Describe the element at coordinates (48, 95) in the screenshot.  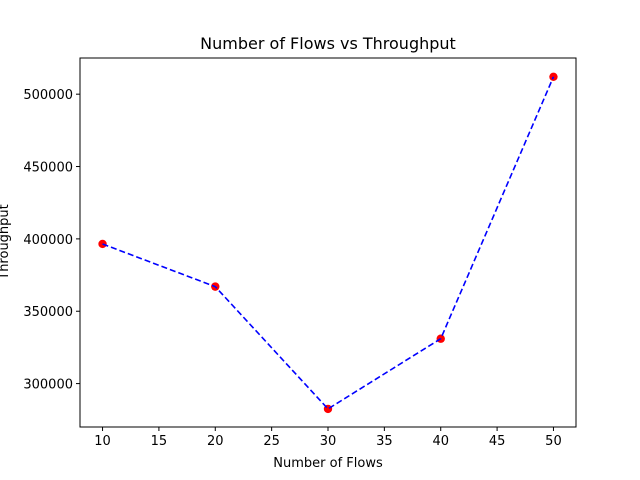
I see `y-tick-label: 500000` at that location.